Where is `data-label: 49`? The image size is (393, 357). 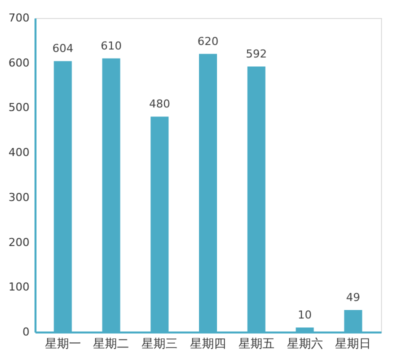
data-label: 49 is located at coordinates (353, 297).